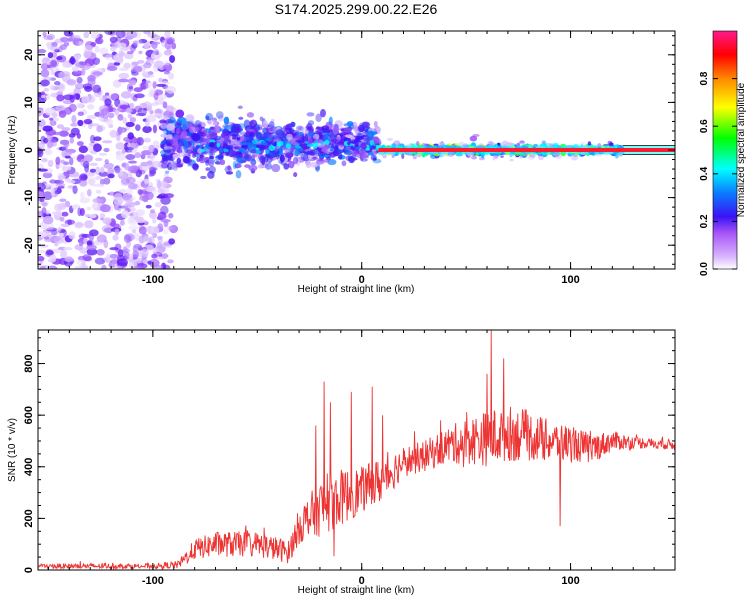  I want to click on y-tick-label: 200, so click(29, 518).